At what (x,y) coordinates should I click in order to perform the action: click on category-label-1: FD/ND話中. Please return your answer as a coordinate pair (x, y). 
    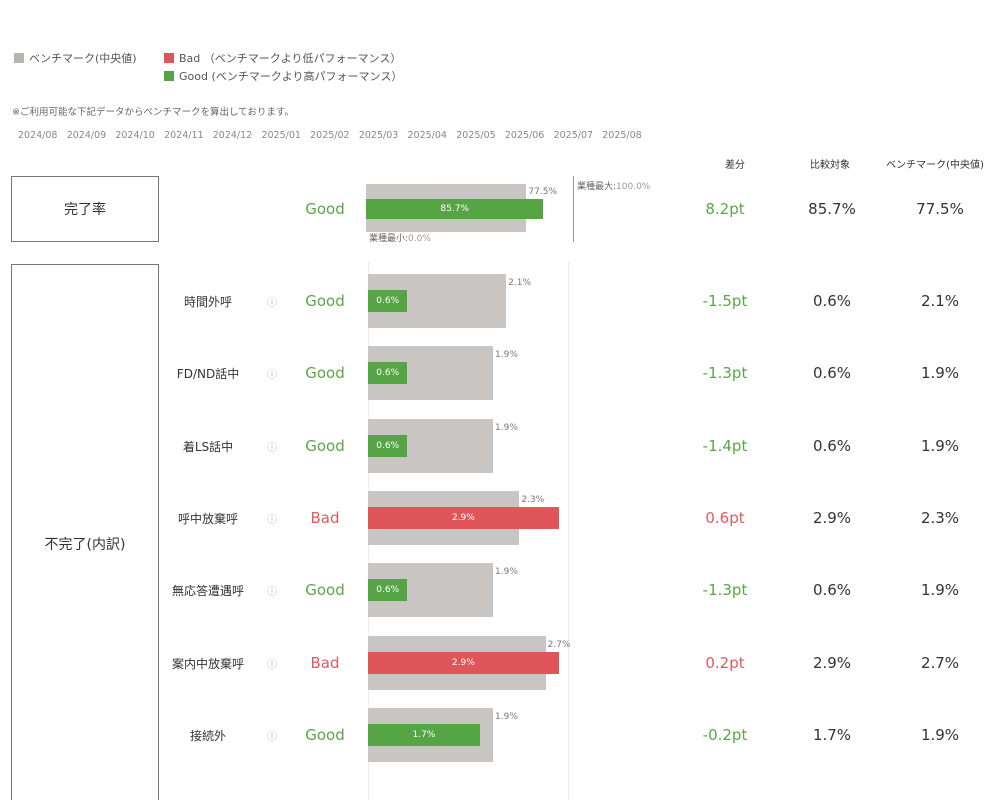
    Looking at the image, I should click on (208, 374).